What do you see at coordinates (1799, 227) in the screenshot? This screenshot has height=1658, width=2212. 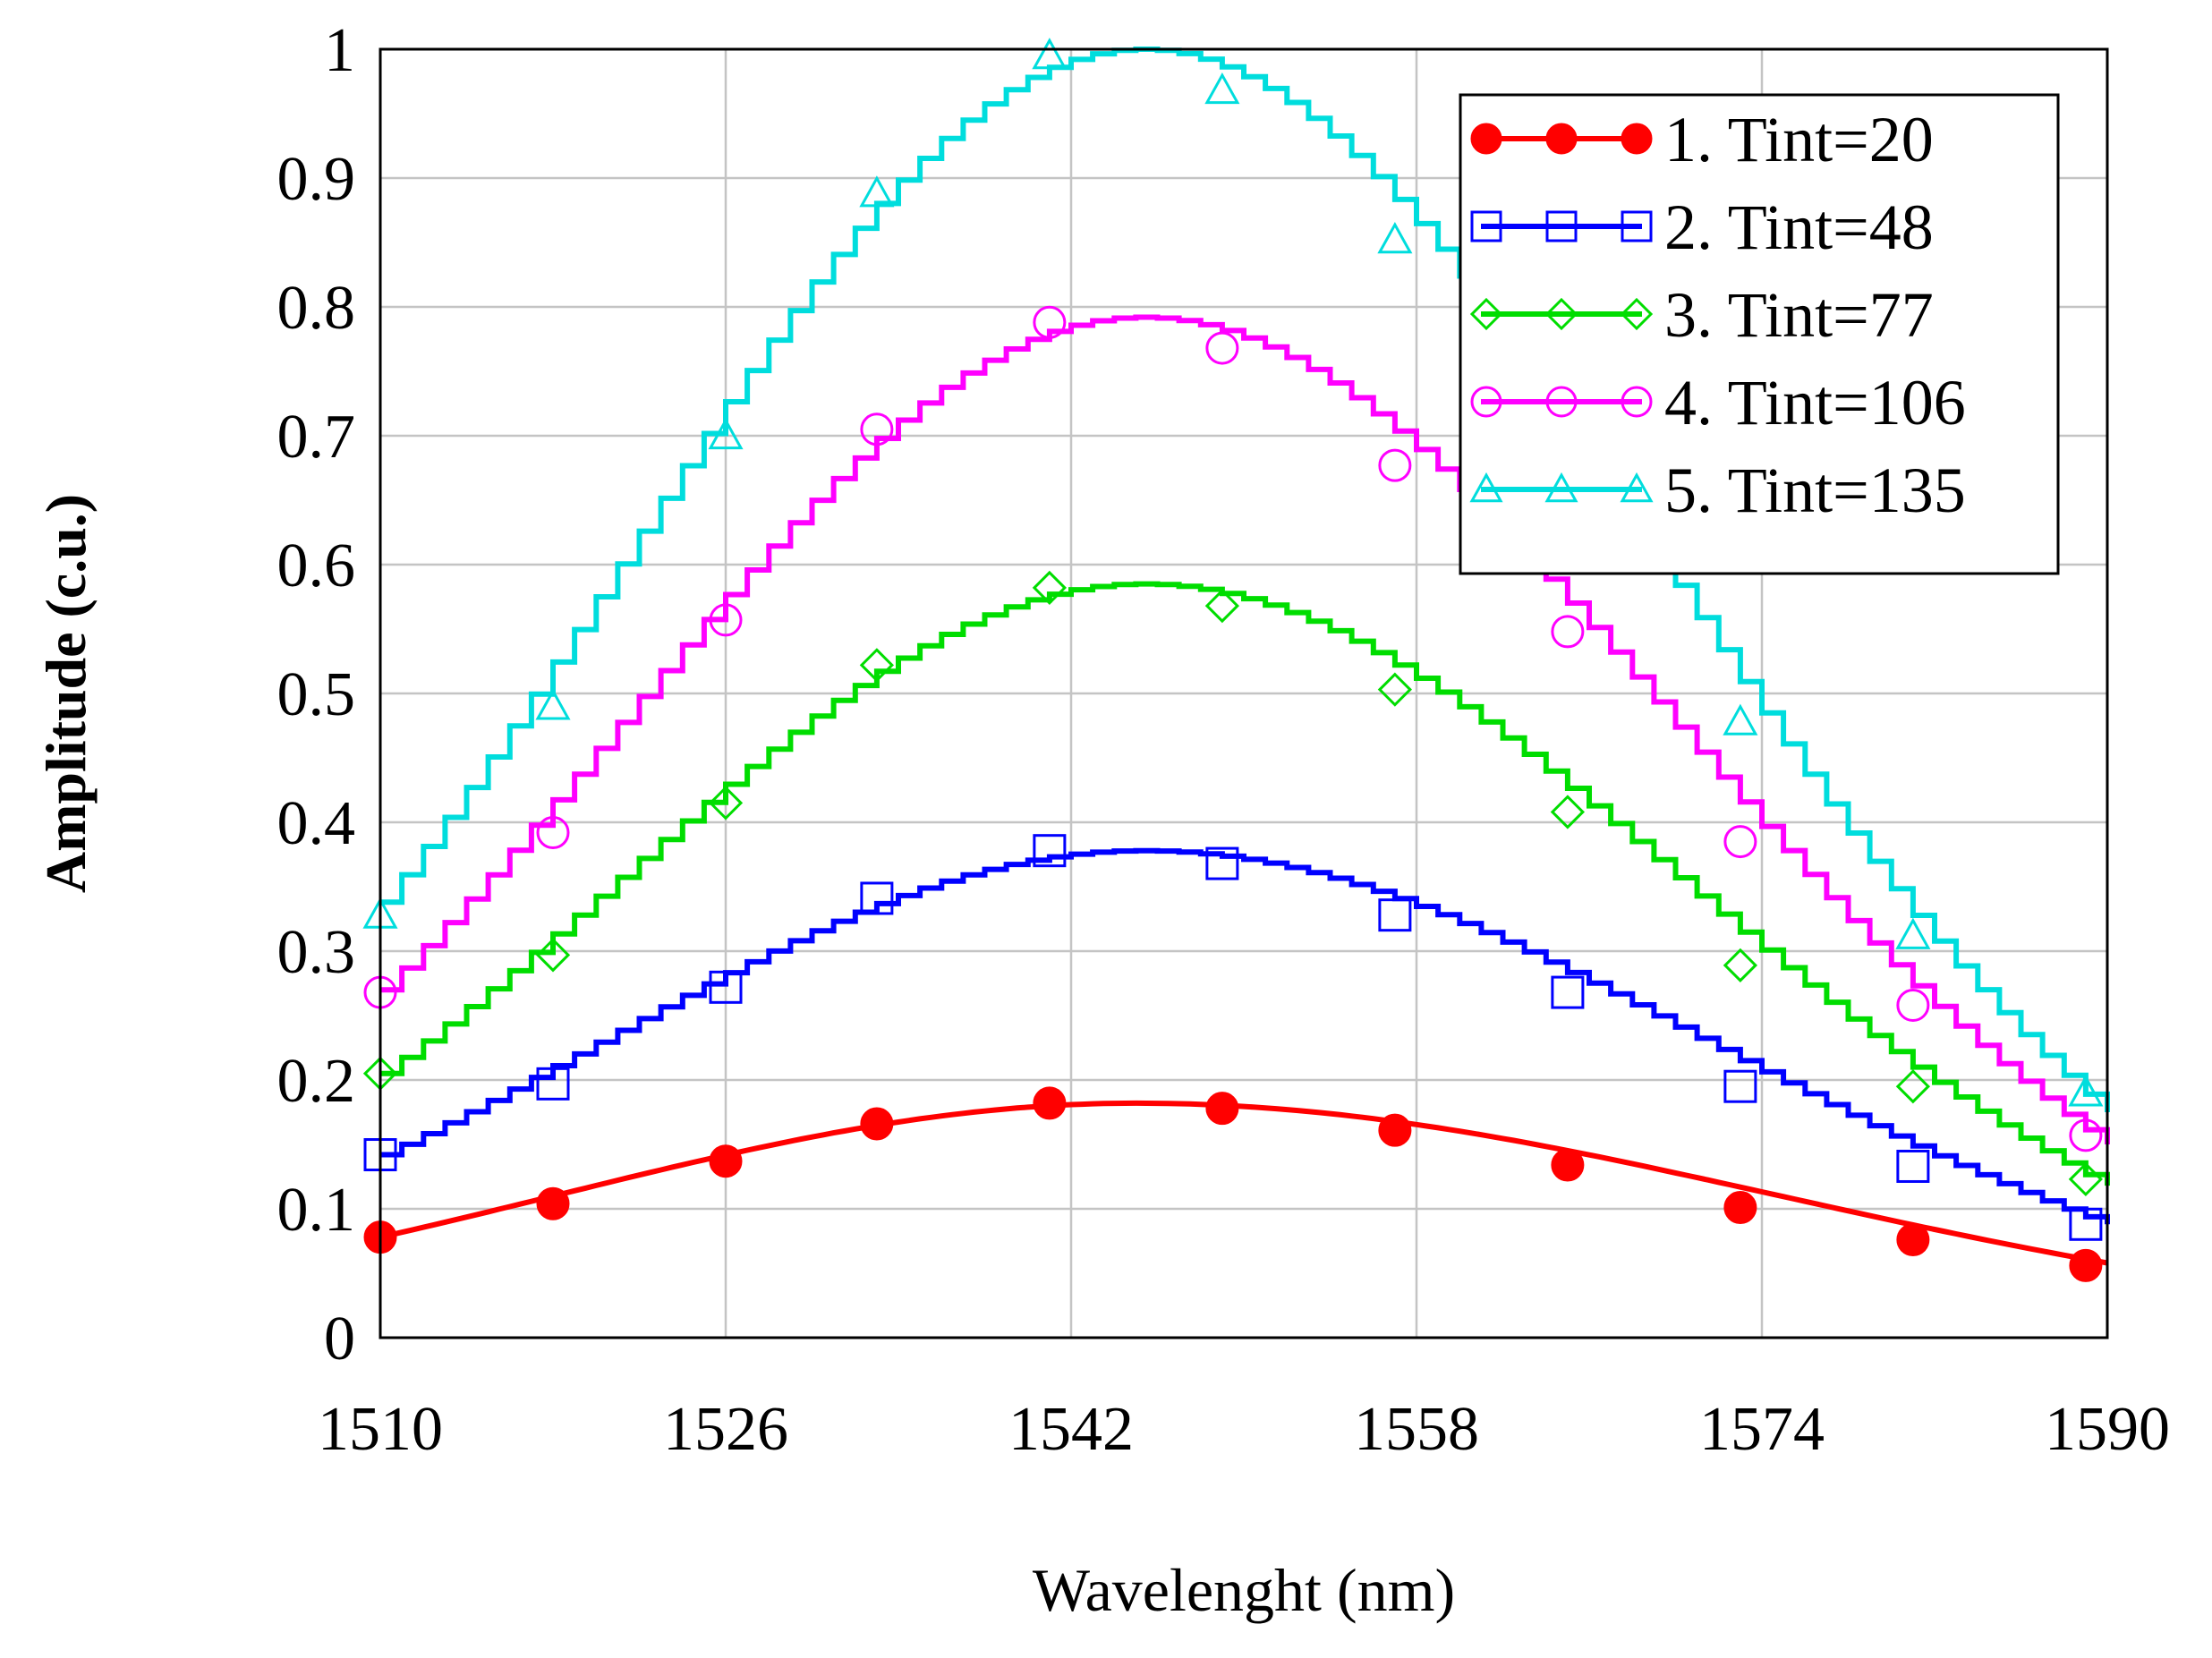 I see `legend-label-2: 2. Tint=48` at bounding box center [1799, 227].